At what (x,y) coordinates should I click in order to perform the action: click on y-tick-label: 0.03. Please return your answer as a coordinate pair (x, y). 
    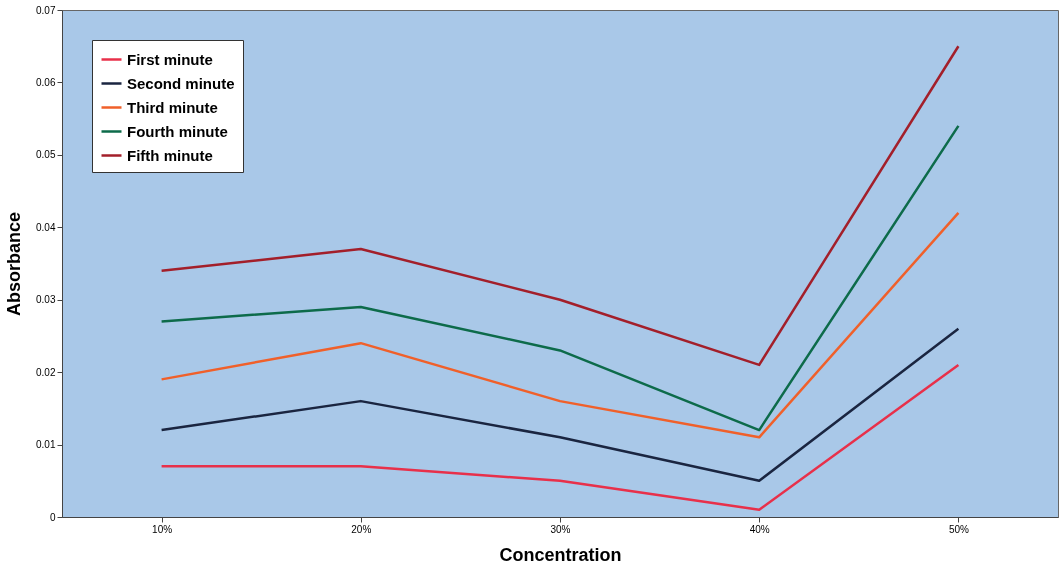
    Looking at the image, I should click on (46, 300).